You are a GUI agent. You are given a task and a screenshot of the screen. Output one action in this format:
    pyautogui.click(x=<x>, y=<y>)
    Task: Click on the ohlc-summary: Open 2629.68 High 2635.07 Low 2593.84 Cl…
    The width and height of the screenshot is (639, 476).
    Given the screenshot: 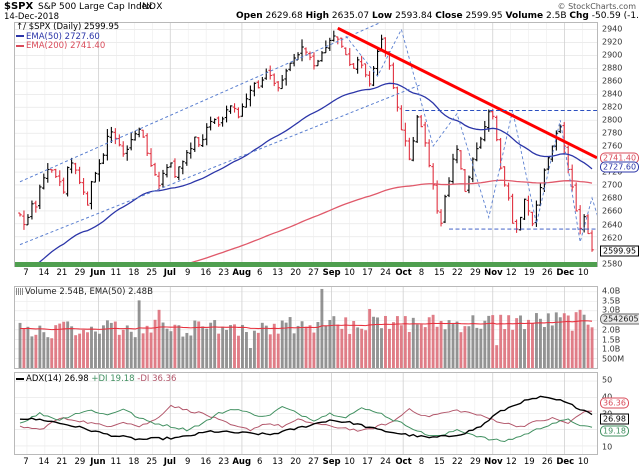 What is the action you would take?
    pyautogui.click(x=437, y=16)
    